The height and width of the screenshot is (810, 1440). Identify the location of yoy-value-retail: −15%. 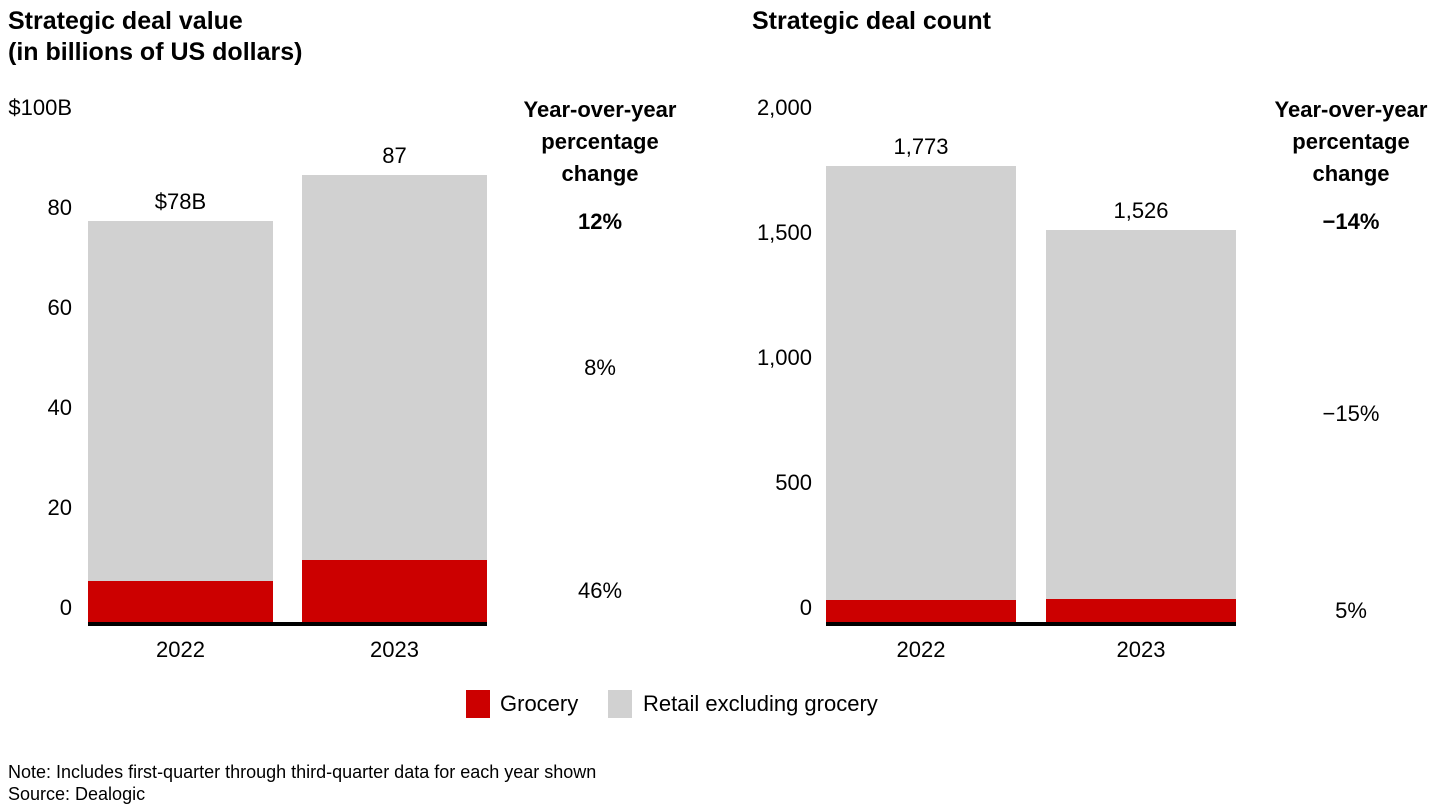
(1351, 414).